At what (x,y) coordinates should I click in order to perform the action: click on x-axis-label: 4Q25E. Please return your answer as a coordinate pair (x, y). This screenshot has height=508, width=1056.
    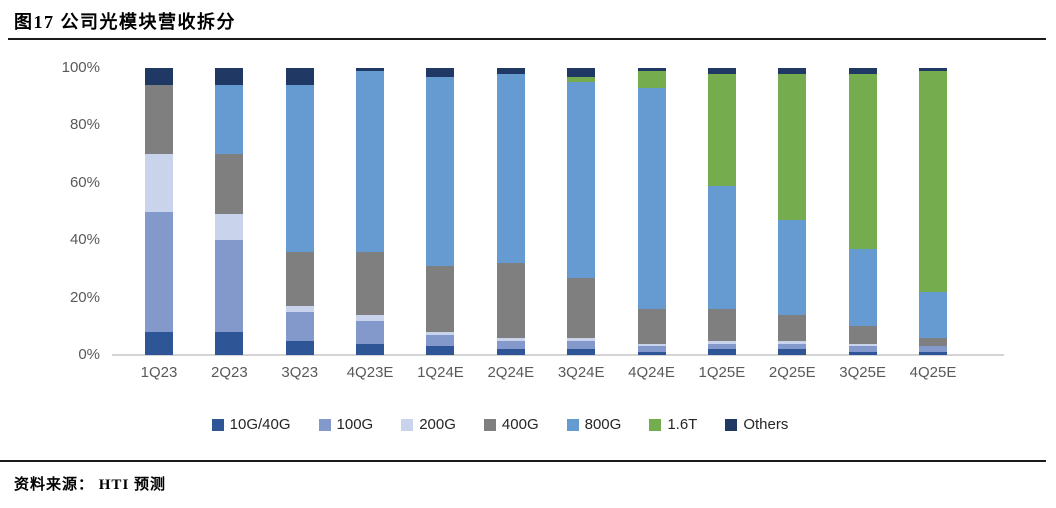
    Looking at the image, I should click on (933, 372).